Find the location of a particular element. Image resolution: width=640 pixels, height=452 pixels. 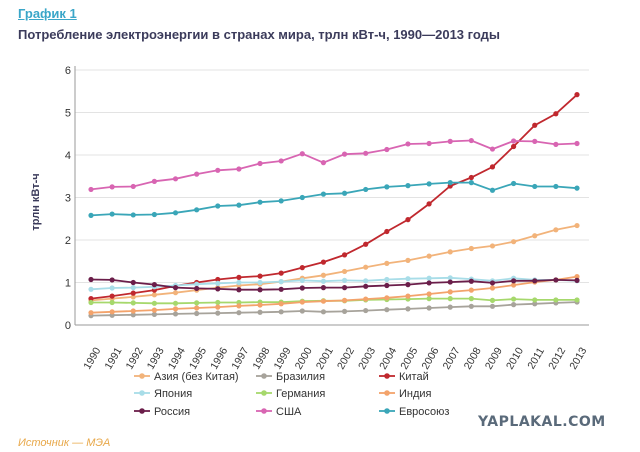

y-tick-label: 0 is located at coordinates (68, 326).